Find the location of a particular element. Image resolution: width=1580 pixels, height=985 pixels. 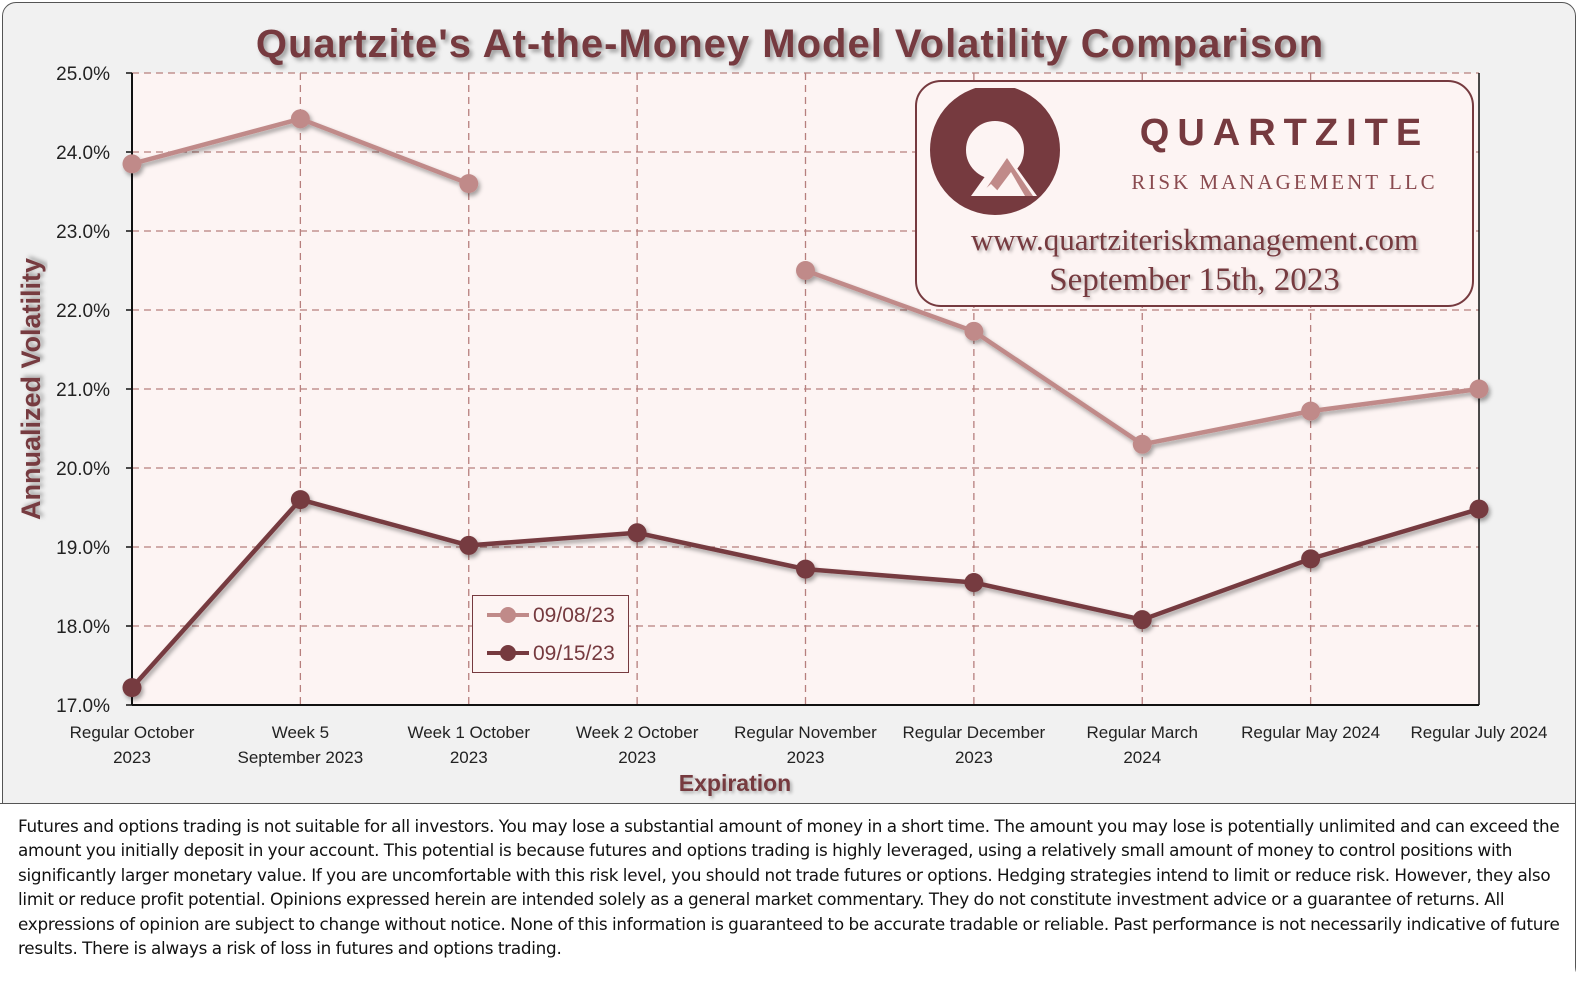

x-tick-label: Regular March 2024 is located at coordinates (1143, 745).